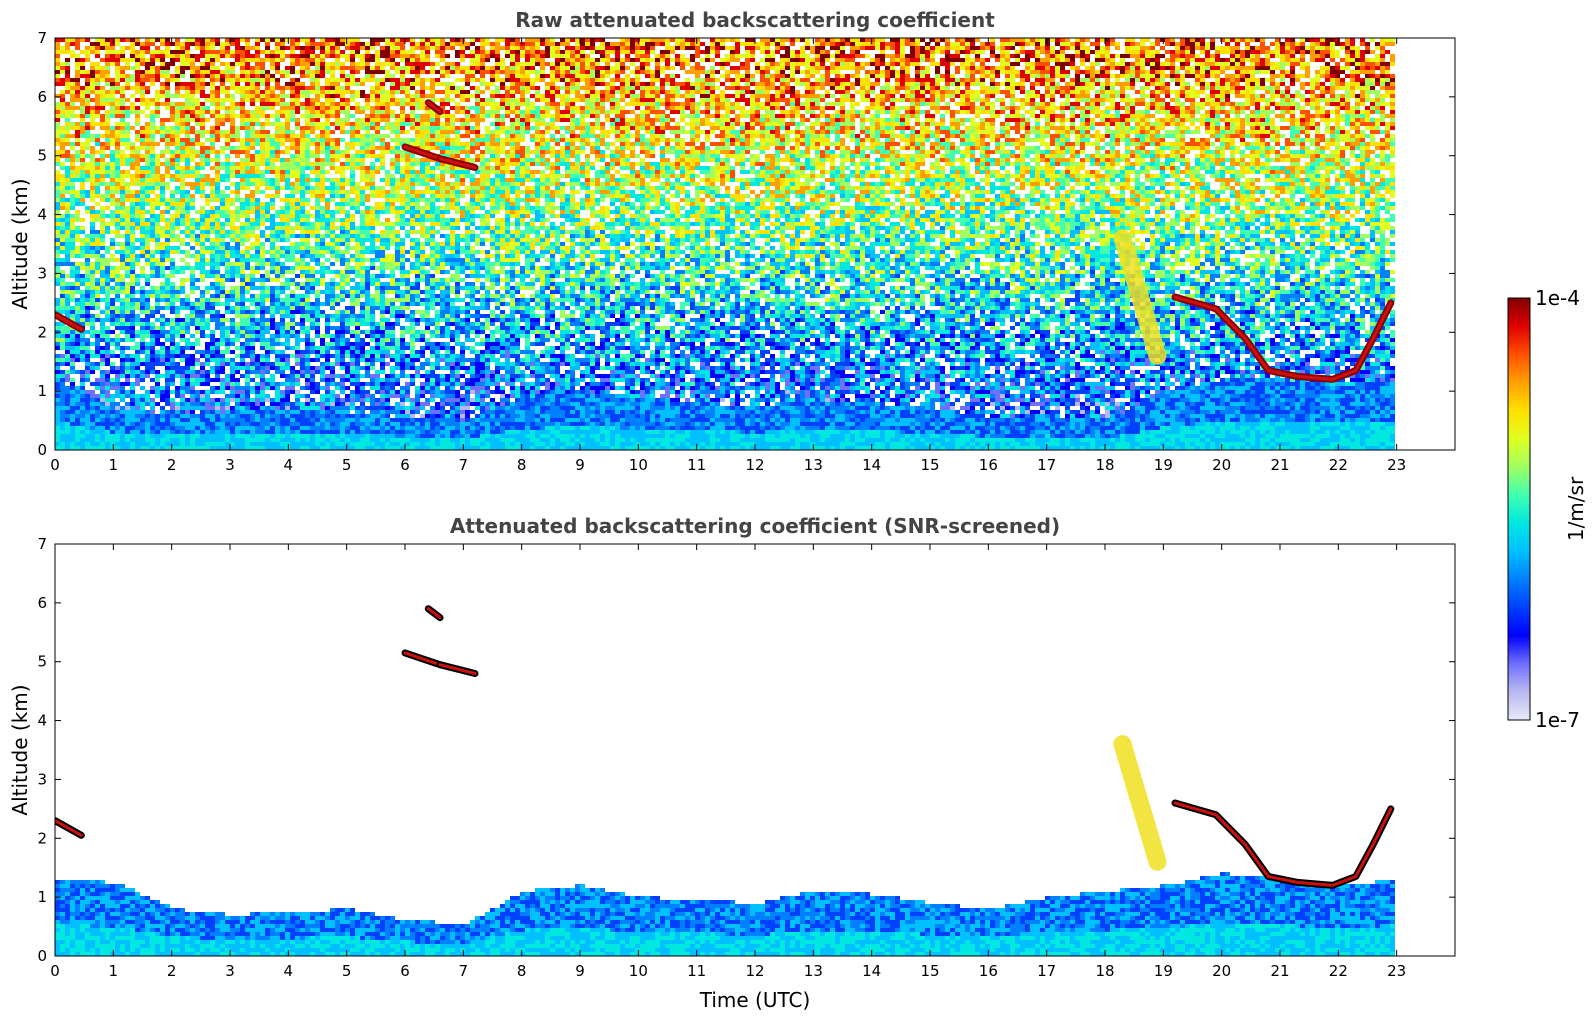 The image size is (1595, 1020). Describe the element at coordinates (20, 243) in the screenshot. I see `panel-raw-ylabel: Altitude (km)` at that location.